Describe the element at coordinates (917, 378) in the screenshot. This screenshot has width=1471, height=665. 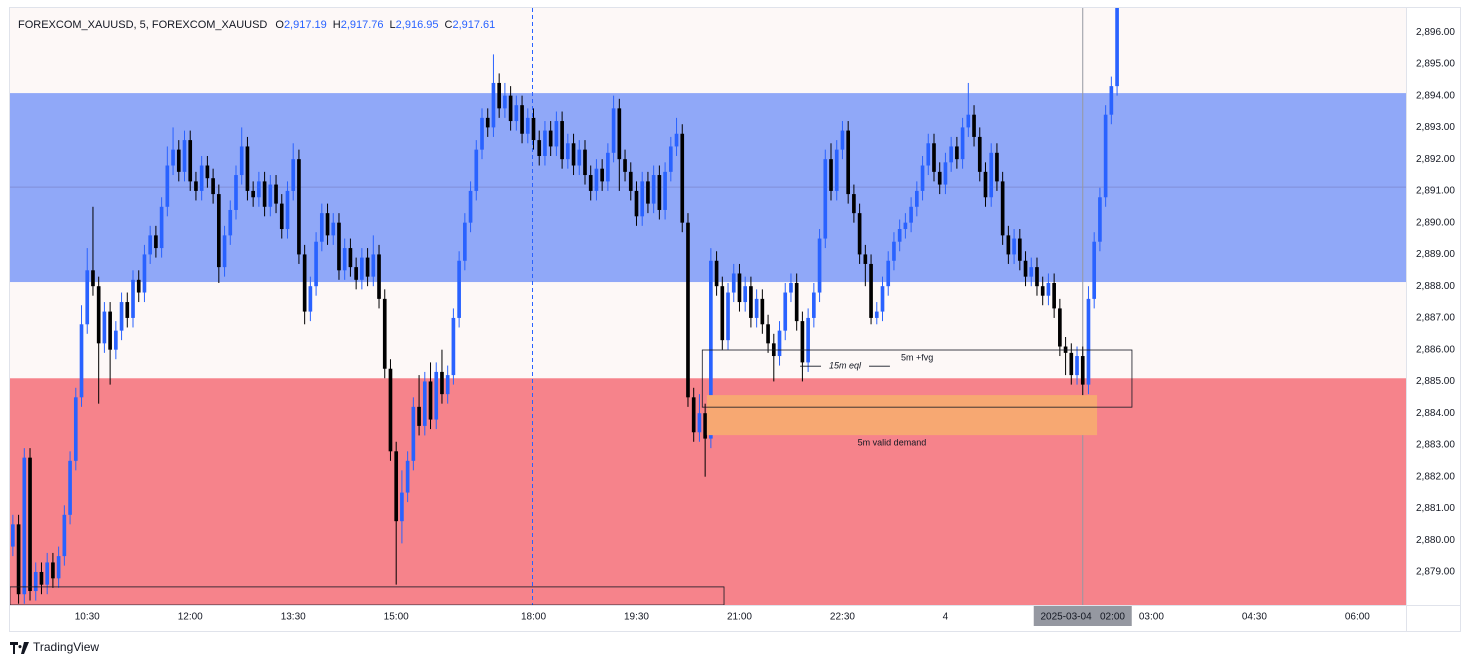
I see `annotation-box` at that location.